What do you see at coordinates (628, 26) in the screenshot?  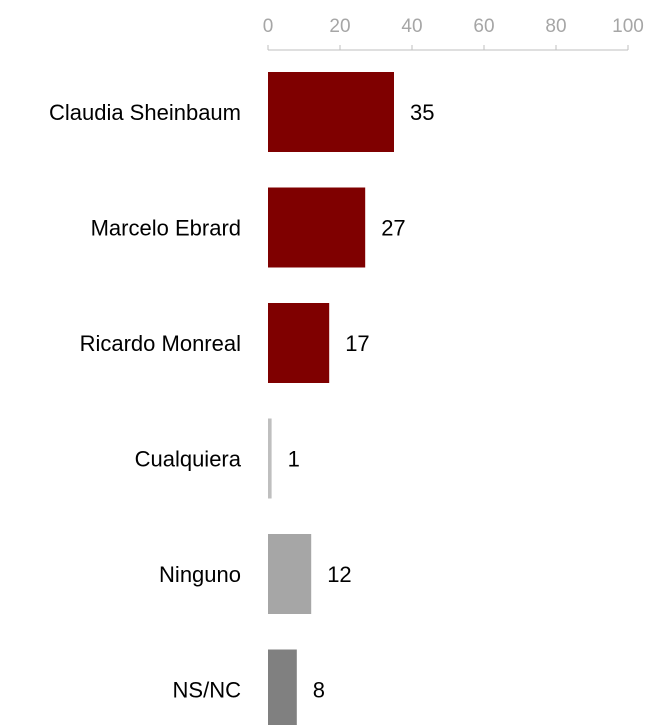 I see `x-tick-label: 100` at bounding box center [628, 26].